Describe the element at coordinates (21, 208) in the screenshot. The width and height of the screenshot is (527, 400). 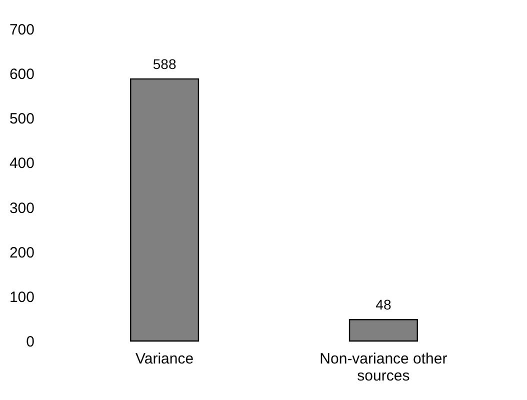
I see `y-tick-label: 300` at that location.